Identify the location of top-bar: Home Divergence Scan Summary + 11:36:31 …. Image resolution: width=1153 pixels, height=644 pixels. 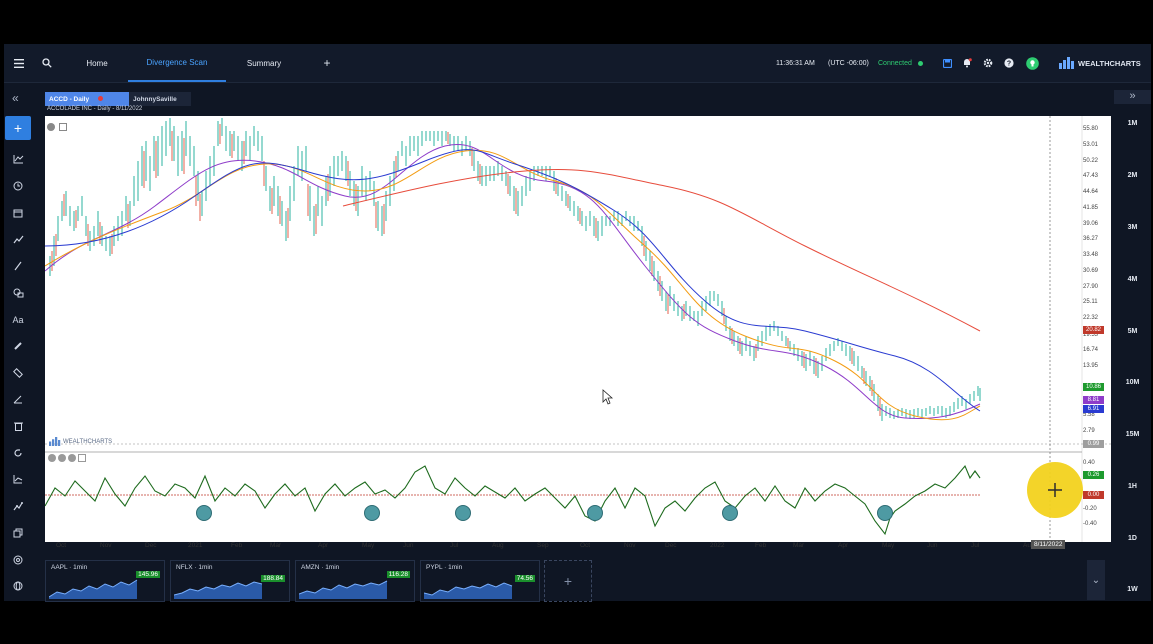
(577, 63).